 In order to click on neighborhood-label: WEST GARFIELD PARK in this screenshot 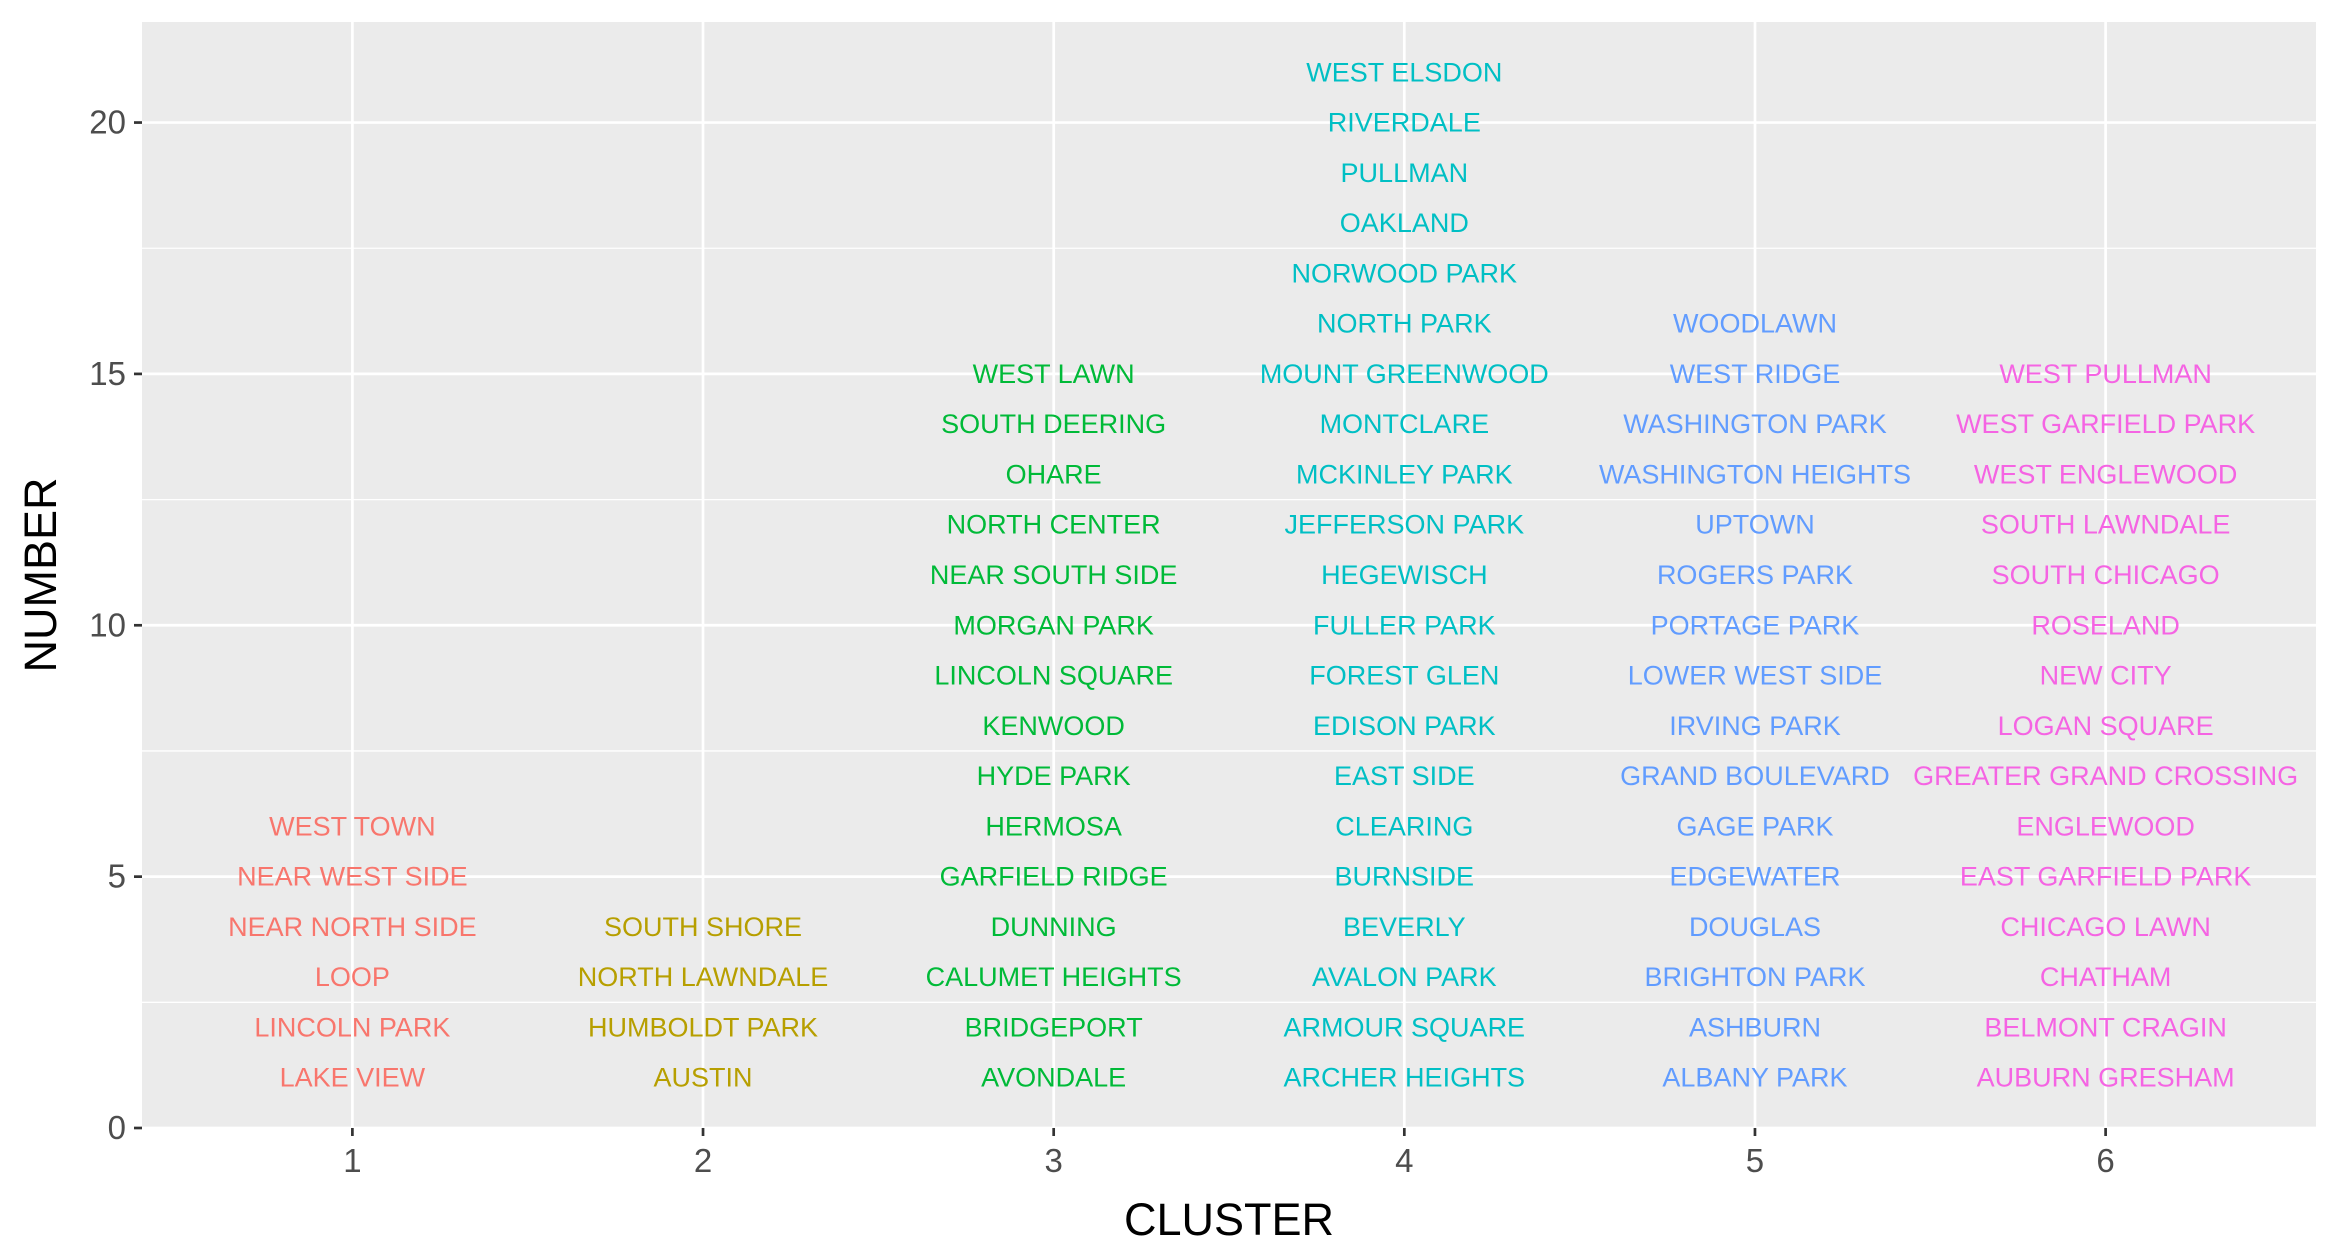, I will do `click(2105, 424)`.